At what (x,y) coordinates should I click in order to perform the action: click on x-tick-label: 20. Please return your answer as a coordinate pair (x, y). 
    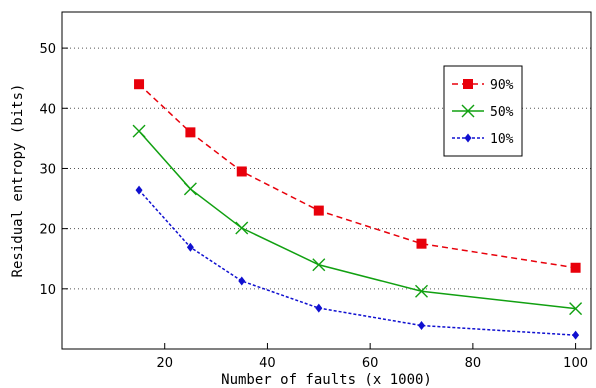
    Looking at the image, I should click on (164, 363).